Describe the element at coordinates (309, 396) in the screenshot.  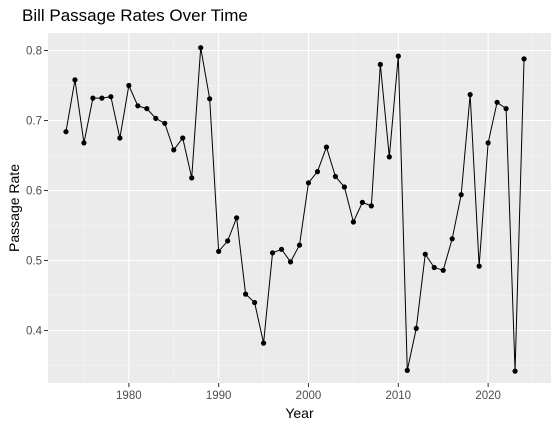
I see `x-tick-label: 2000` at that location.